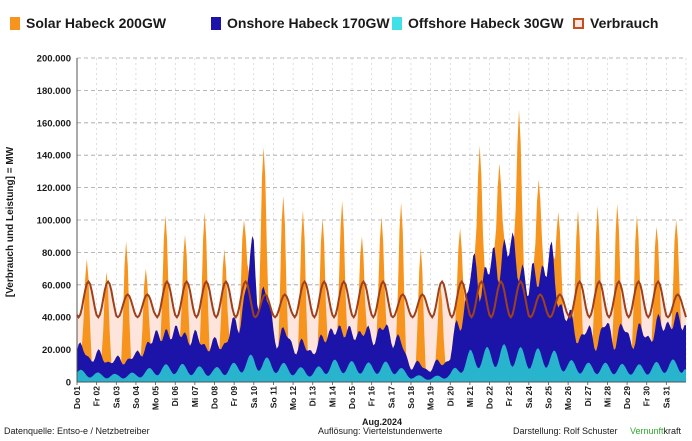  I want to click on x-tick-label: Mi 14, so click(332, 397).